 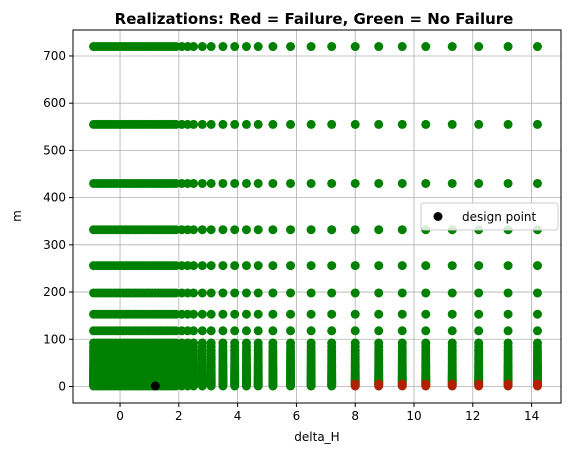 I want to click on legend-label-design-point: design point, so click(x=499, y=217).